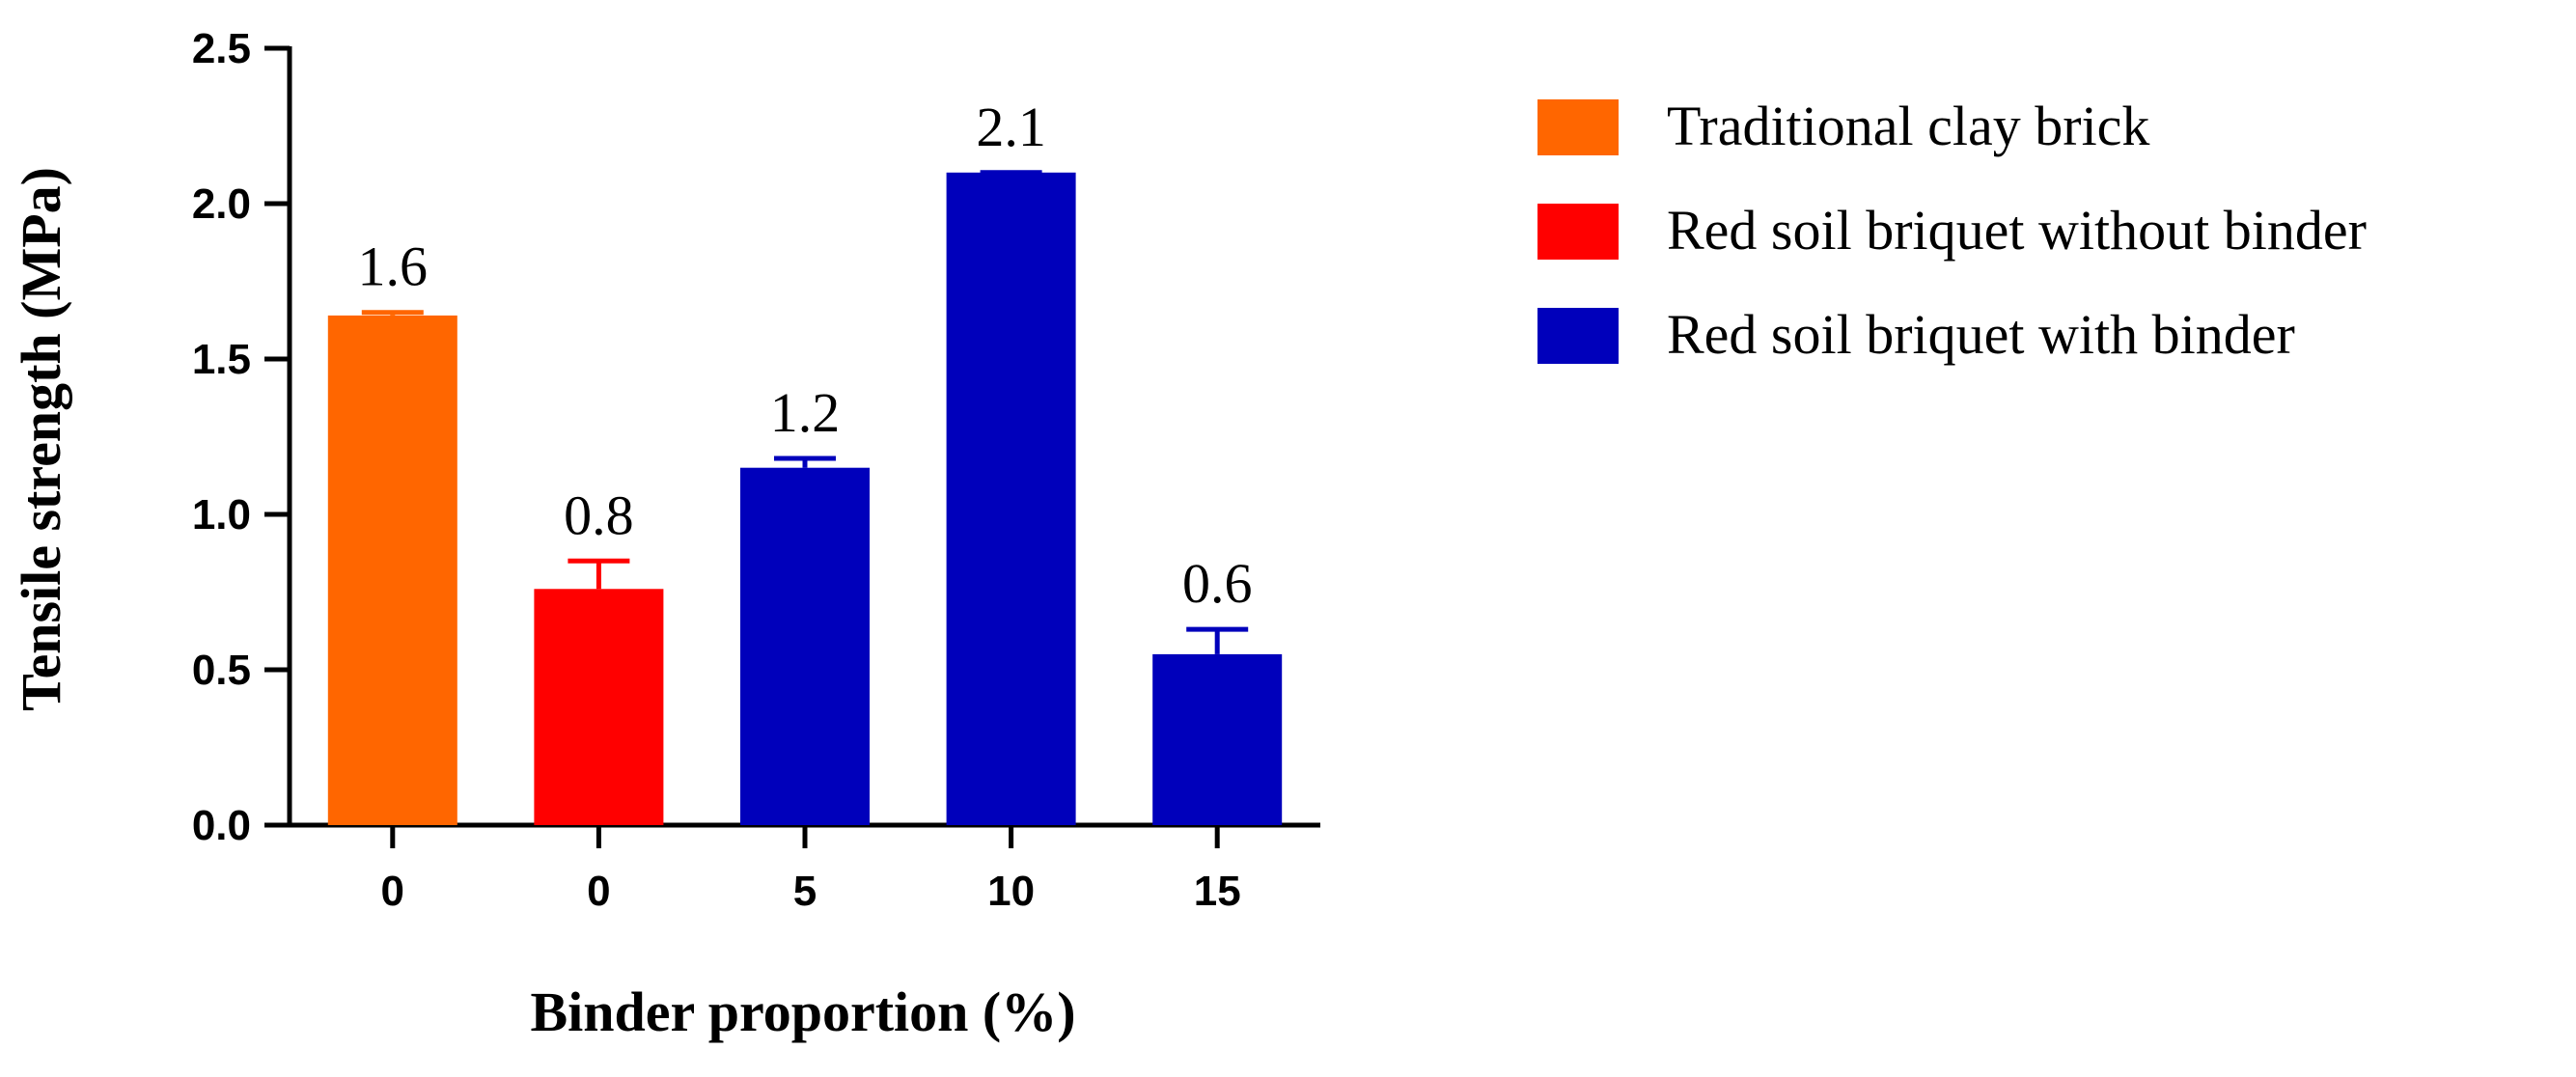  I want to click on legend-label: Red soil briquet without binder, so click(2017, 230).